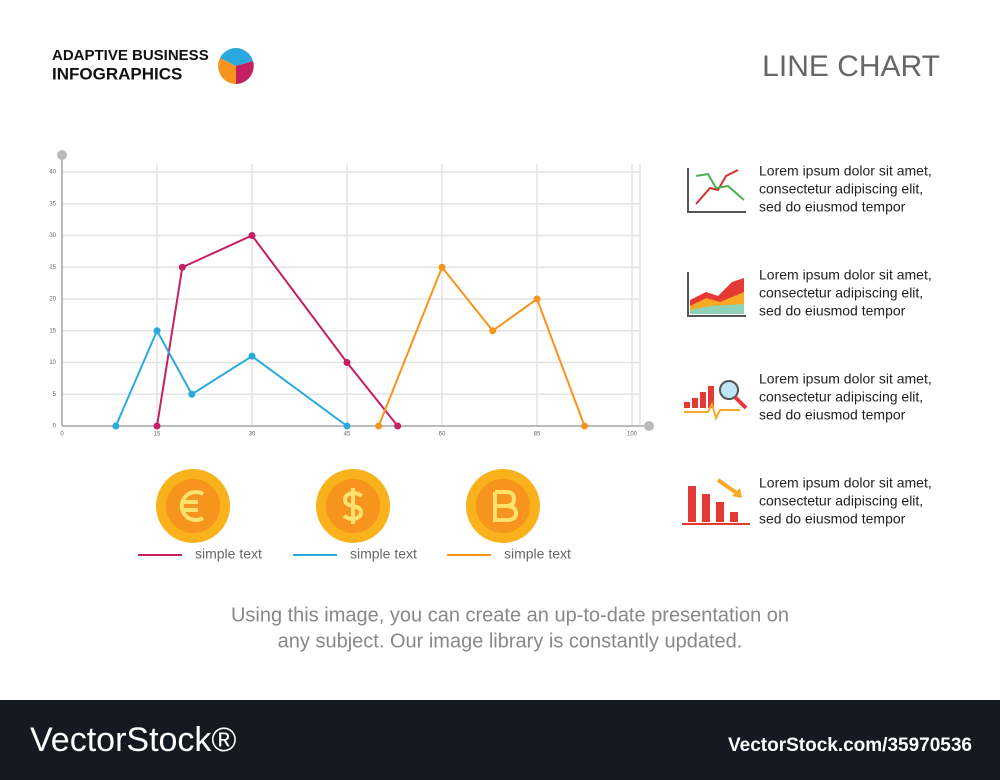 The height and width of the screenshot is (780, 1000). I want to click on x-tick-label: 30, so click(252, 435).